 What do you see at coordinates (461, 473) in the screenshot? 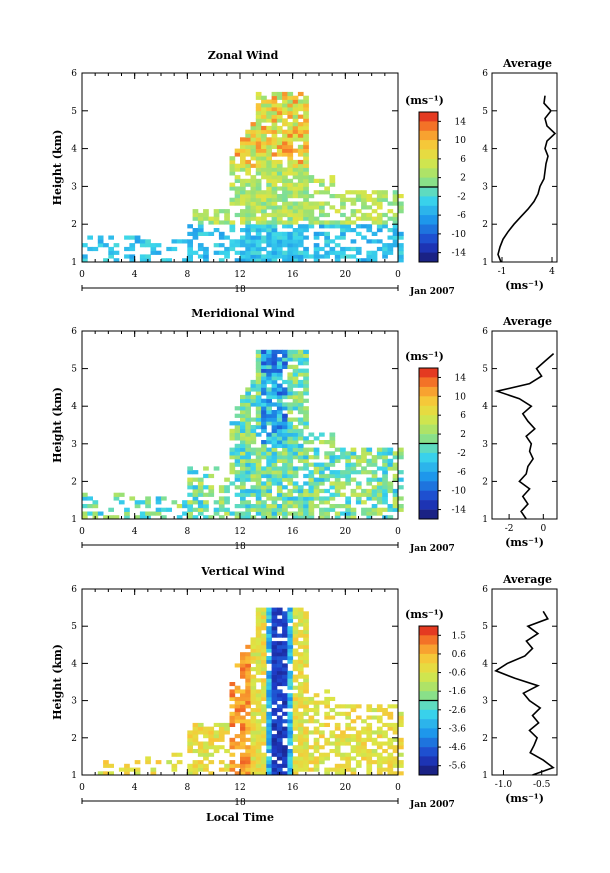
I see `colorbar-tick-label: -6` at bounding box center [461, 473].